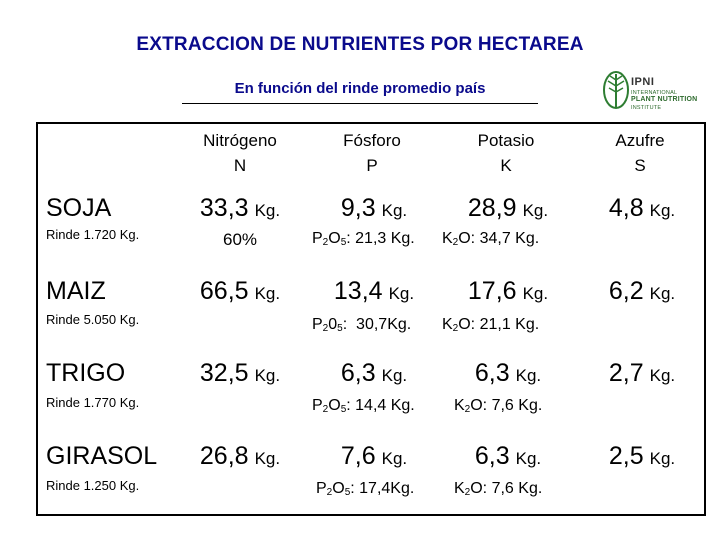  I want to click on crop-yield: Rinde 5.050 Kg., so click(93, 319).